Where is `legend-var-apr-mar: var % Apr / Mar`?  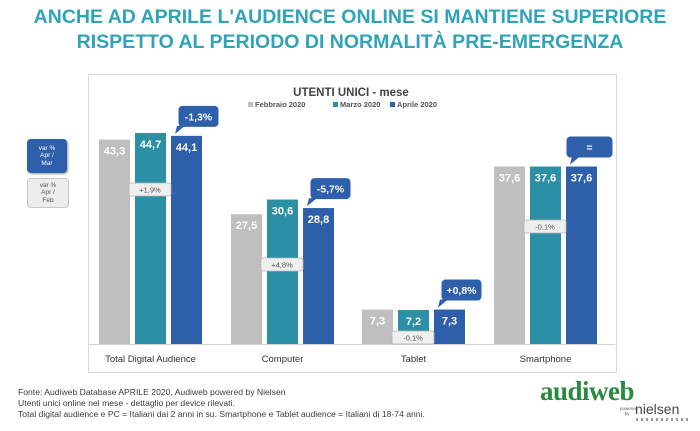 legend-var-apr-mar: var % Apr / Mar is located at coordinates (47, 156).